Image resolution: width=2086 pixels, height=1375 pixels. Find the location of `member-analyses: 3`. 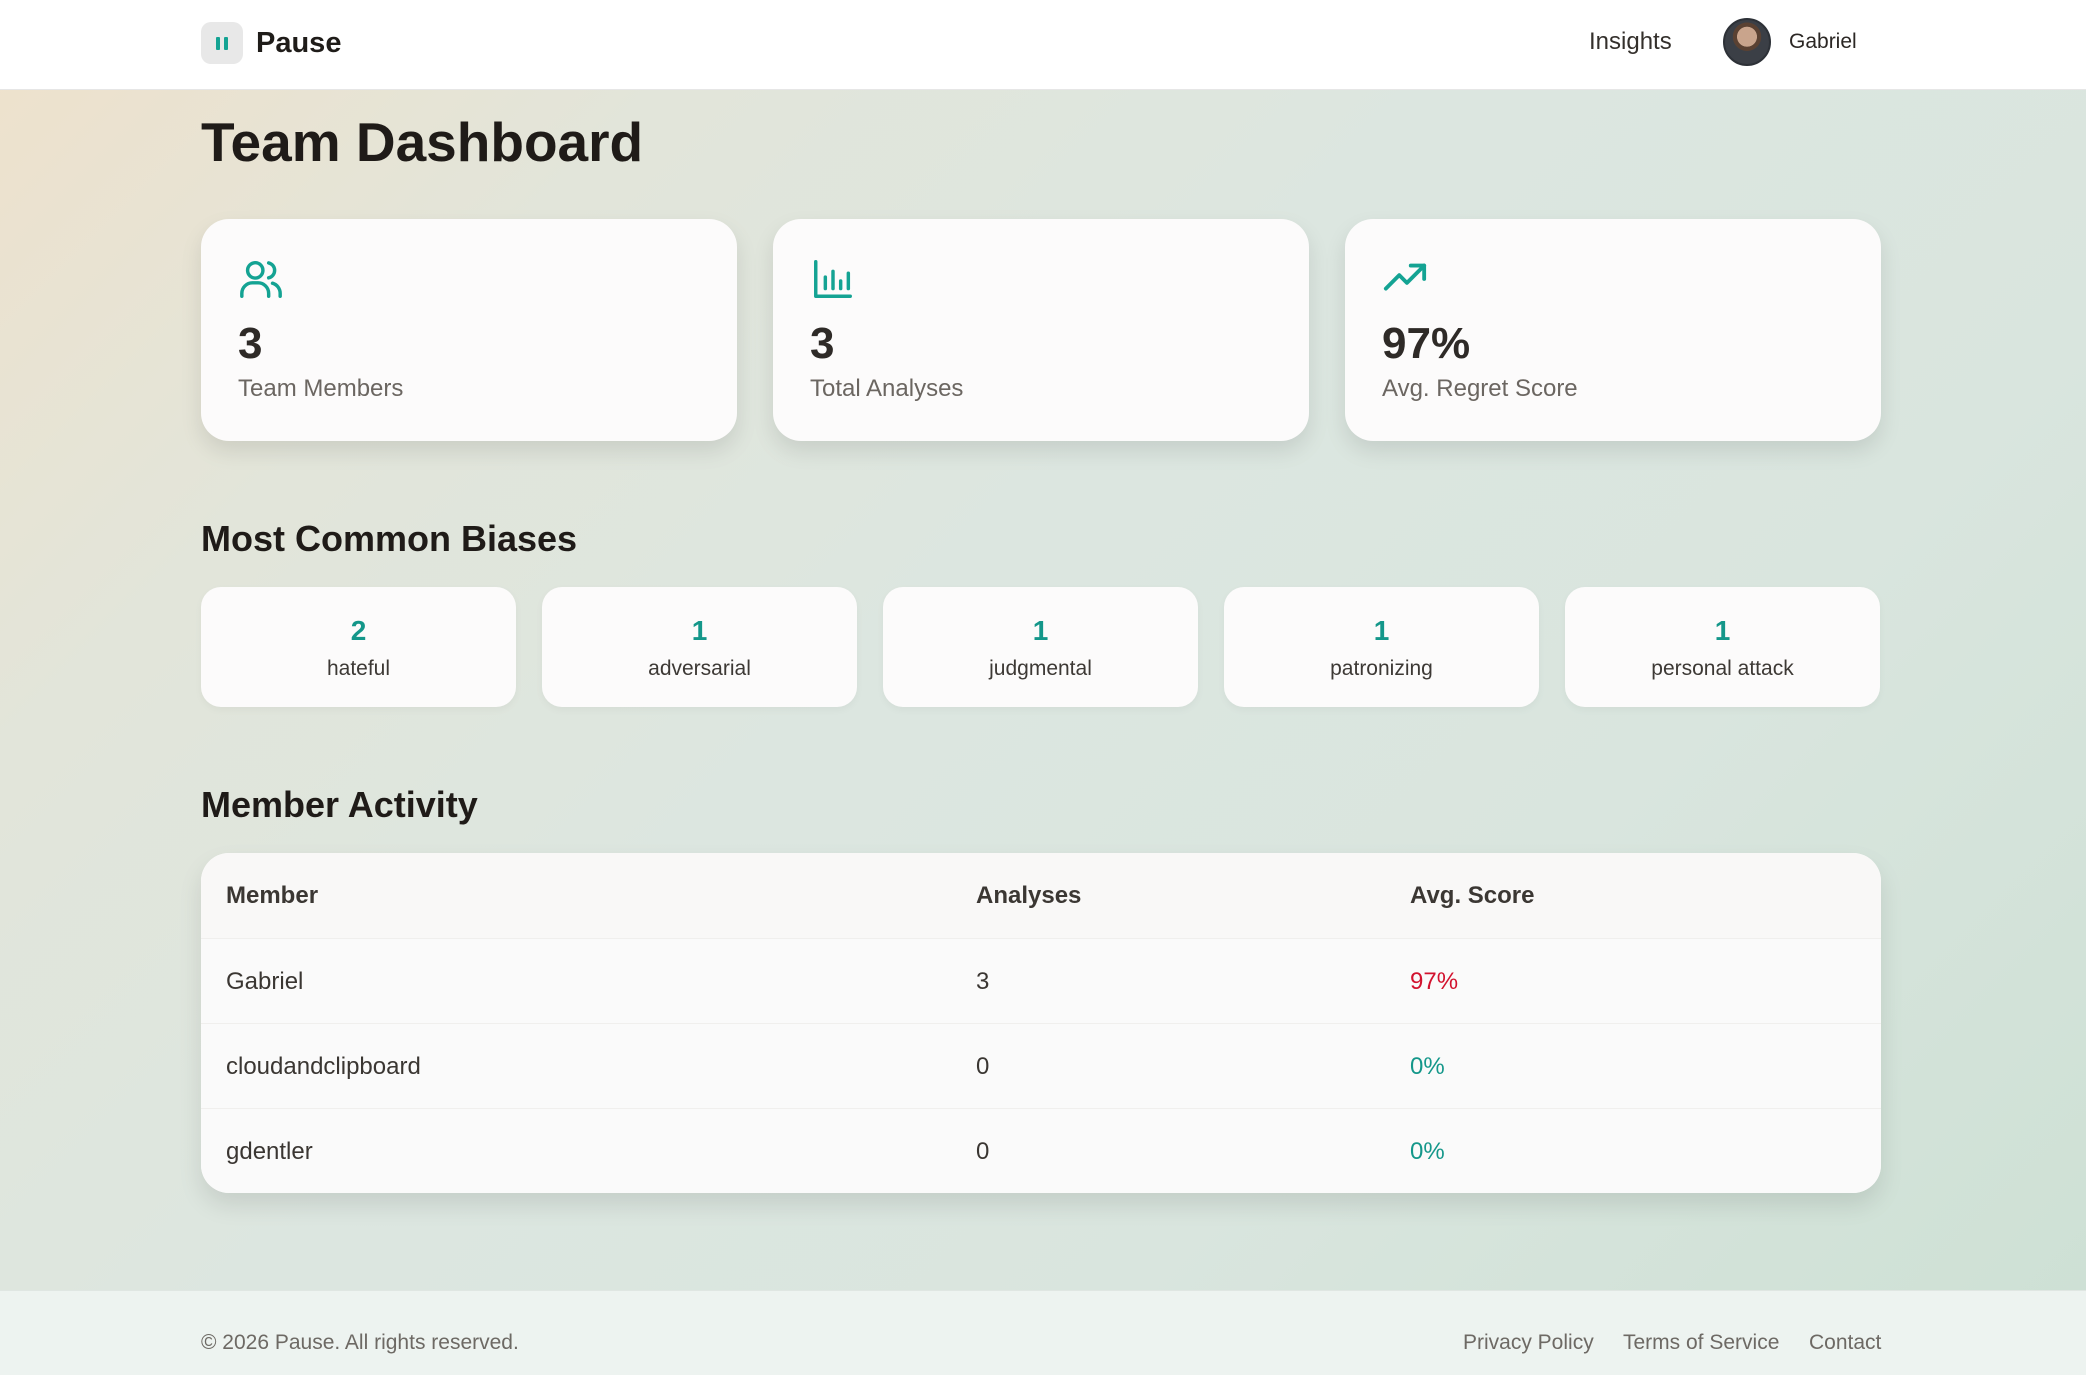

member-analyses: 3 is located at coordinates (983, 981).